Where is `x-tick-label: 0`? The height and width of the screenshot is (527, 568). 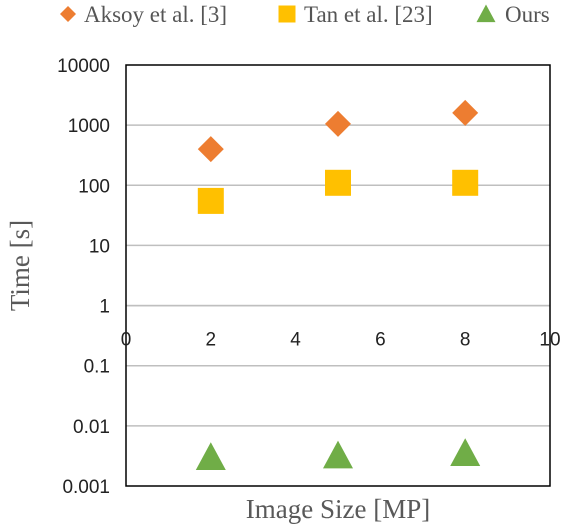
x-tick-label: 0 is located at coordinates (126, 340).